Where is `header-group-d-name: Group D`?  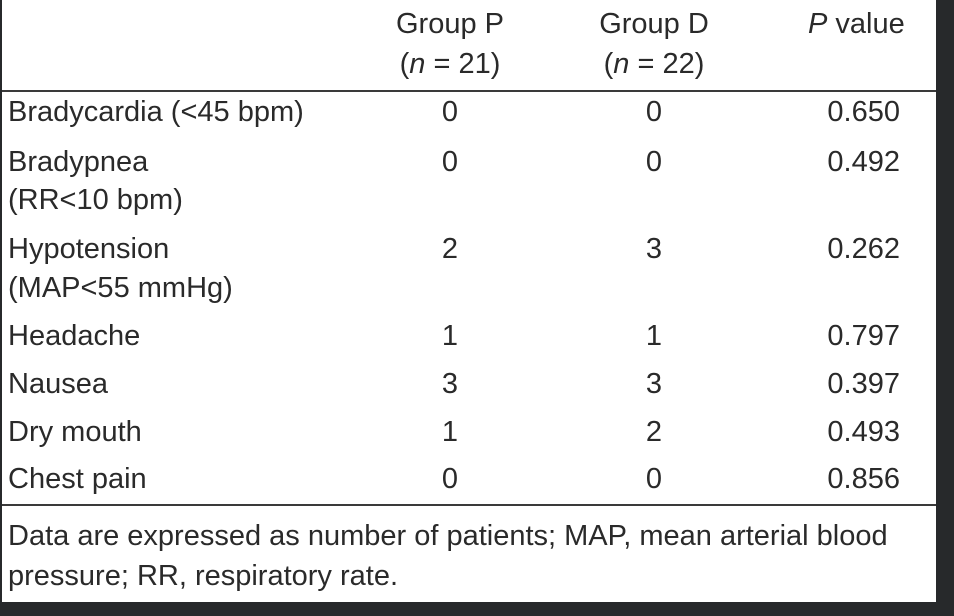
header-group-d-name: Group D is located at coordinates (654, 24).